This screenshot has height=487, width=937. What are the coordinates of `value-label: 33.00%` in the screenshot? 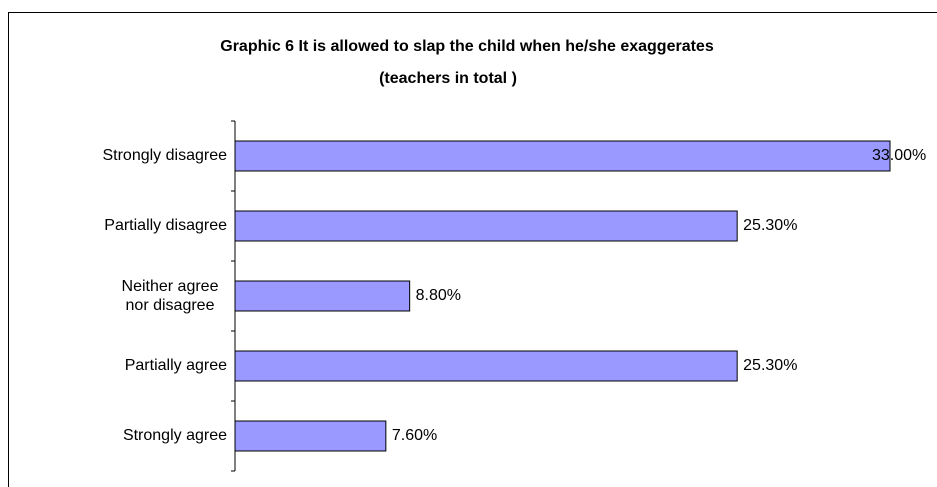 It's located at (899, 155).